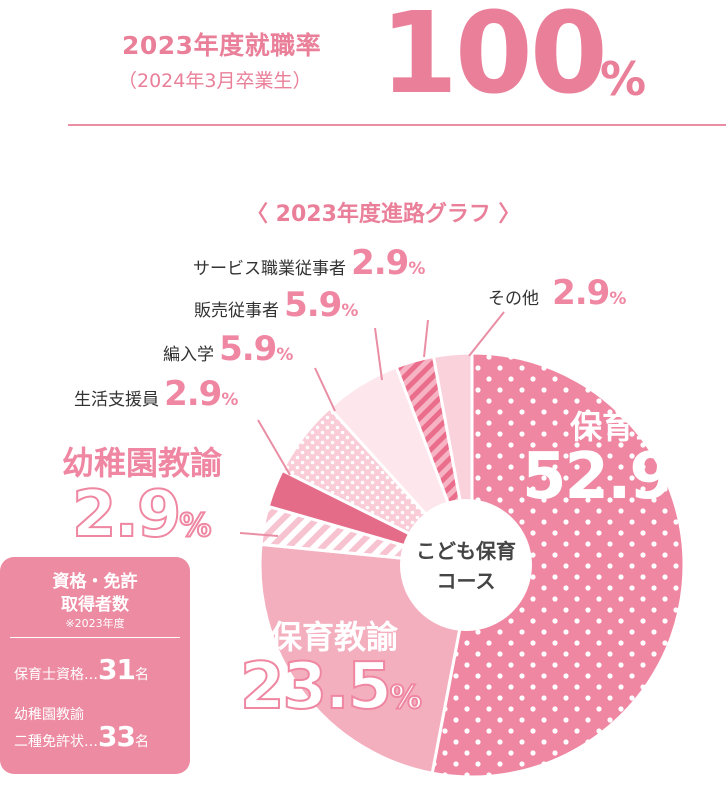  What do you see at coordinates (116, 400) in the screenshot?
I see `slice-label-life-support-name: 生活支援員` at bounding box center [116, 400].